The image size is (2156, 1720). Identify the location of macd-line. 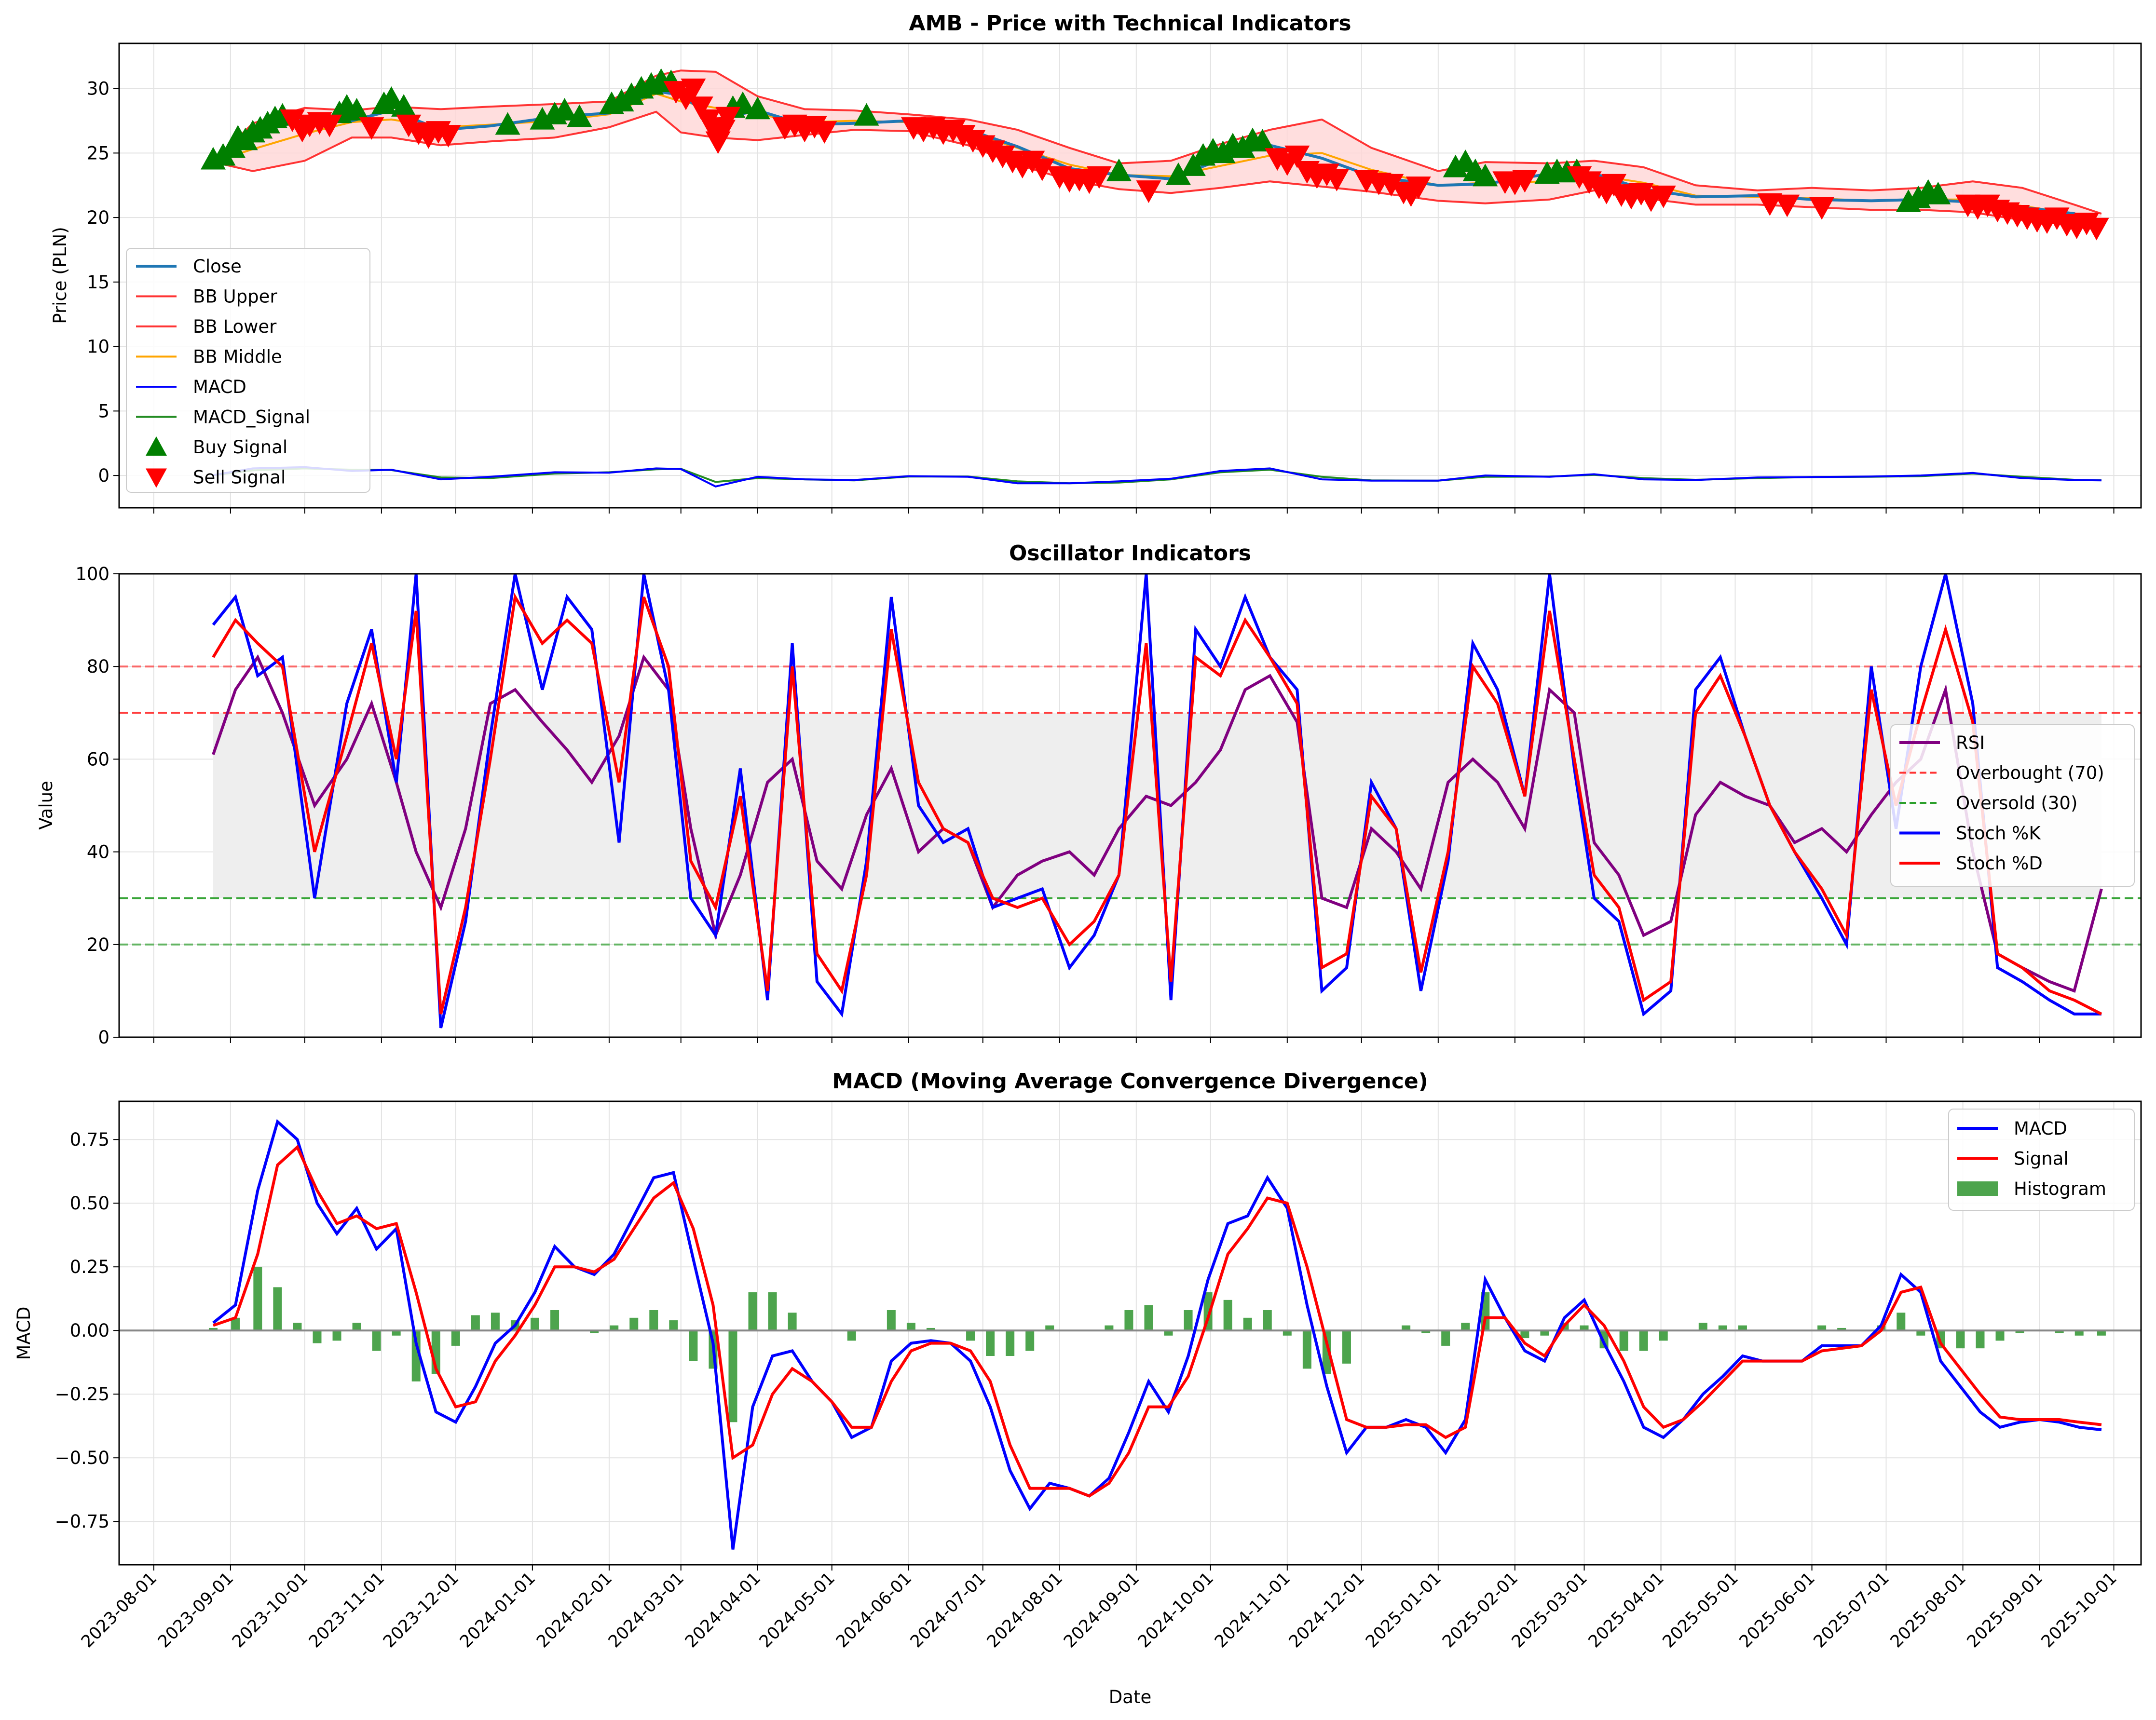
(1157, 477).